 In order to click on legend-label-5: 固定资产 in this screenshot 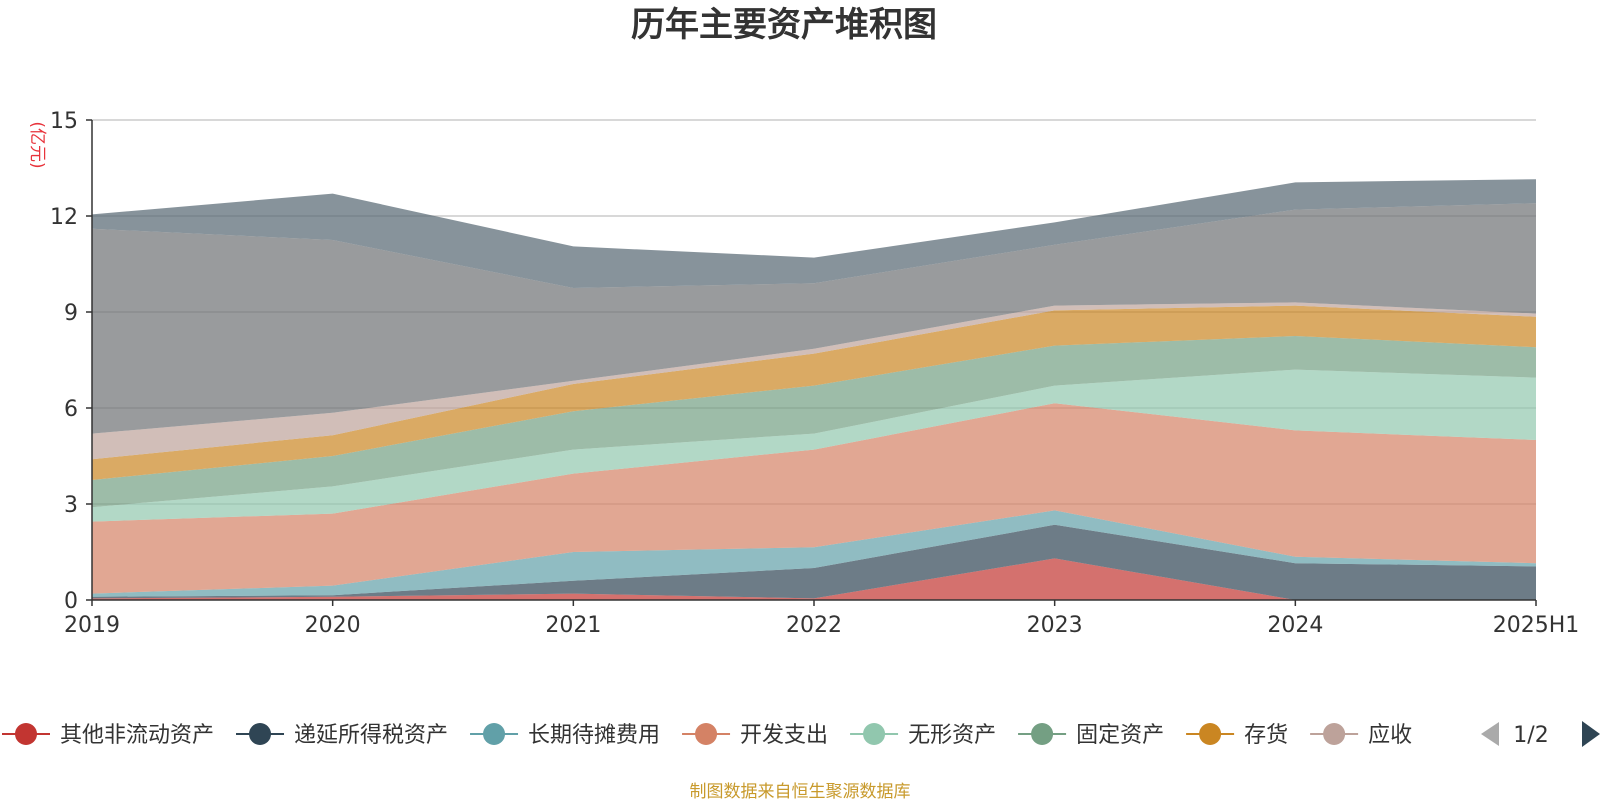, I will do `click(1120, 735)`.